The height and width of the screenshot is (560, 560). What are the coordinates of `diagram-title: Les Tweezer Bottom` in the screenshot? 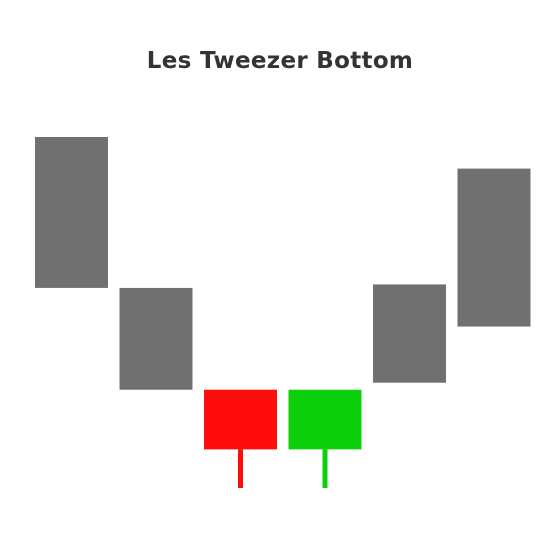 It's located at (280, 61).